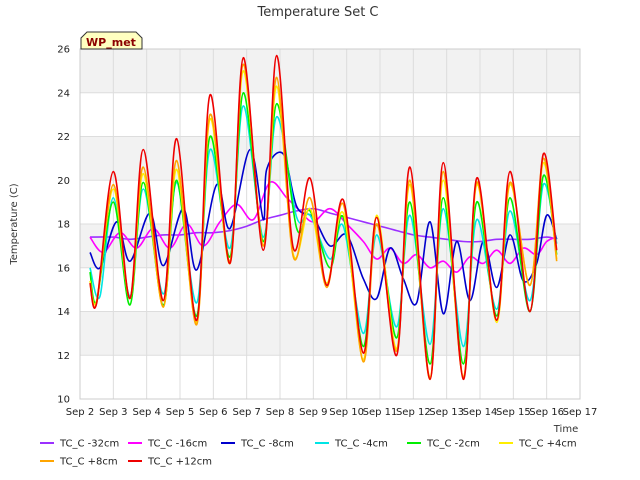 The height and width of the screenshot is (480, 640). What do you see at coordinates (480, 412) in the screenshot?
I see `x-tick-label: Sep 14` at bounding box center [480, 412].